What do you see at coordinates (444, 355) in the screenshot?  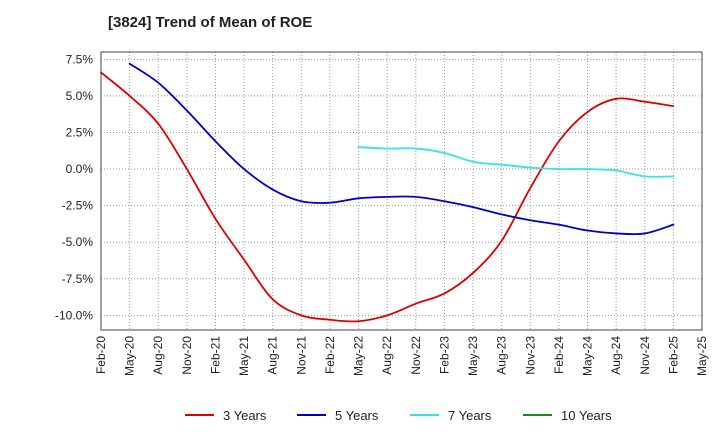 I see `x-tick-label: Feb-23` at bounding box center [444, 355].